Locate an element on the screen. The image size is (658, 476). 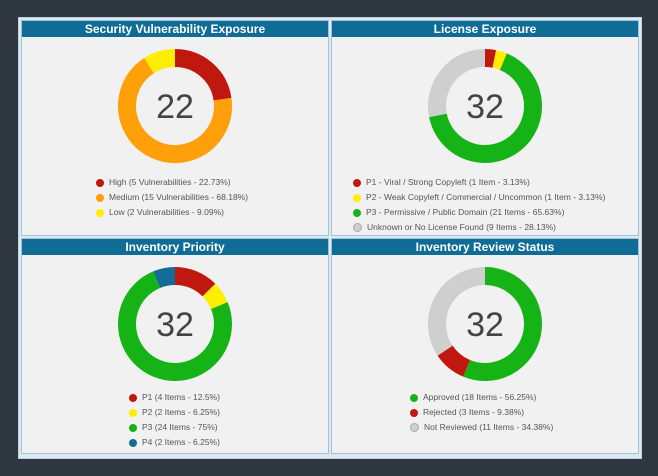
panel-title: Inventory Review Status is located at coordinates (485, 247).